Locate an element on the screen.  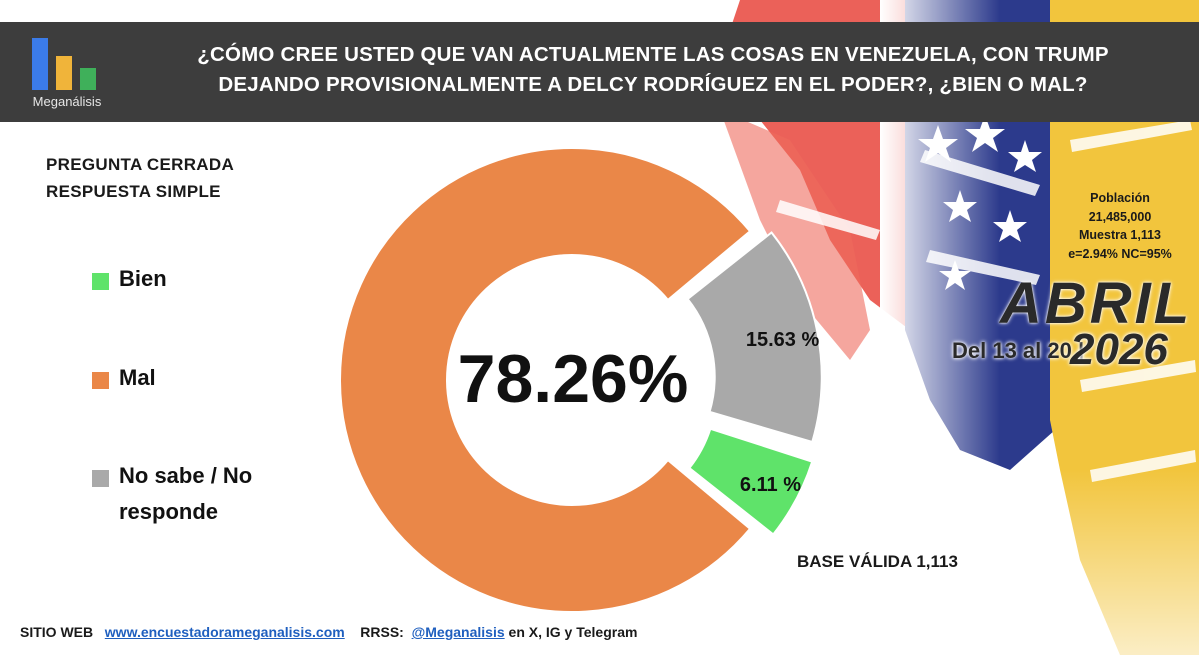
logo-text: Meganálisis is located at coordinates (67, 101).